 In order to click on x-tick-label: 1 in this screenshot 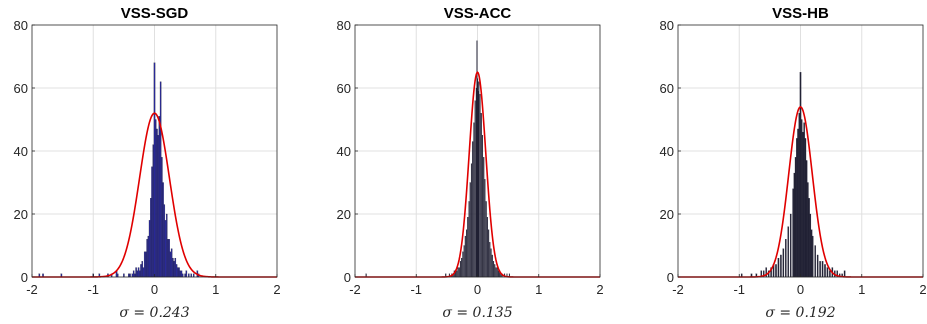, I will do `click(538, 289)`.